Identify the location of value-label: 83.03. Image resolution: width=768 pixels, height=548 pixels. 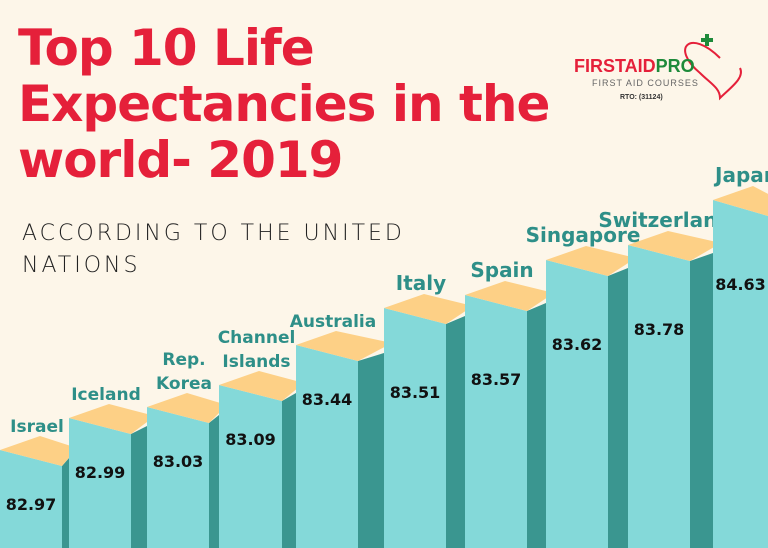
(178, 461).